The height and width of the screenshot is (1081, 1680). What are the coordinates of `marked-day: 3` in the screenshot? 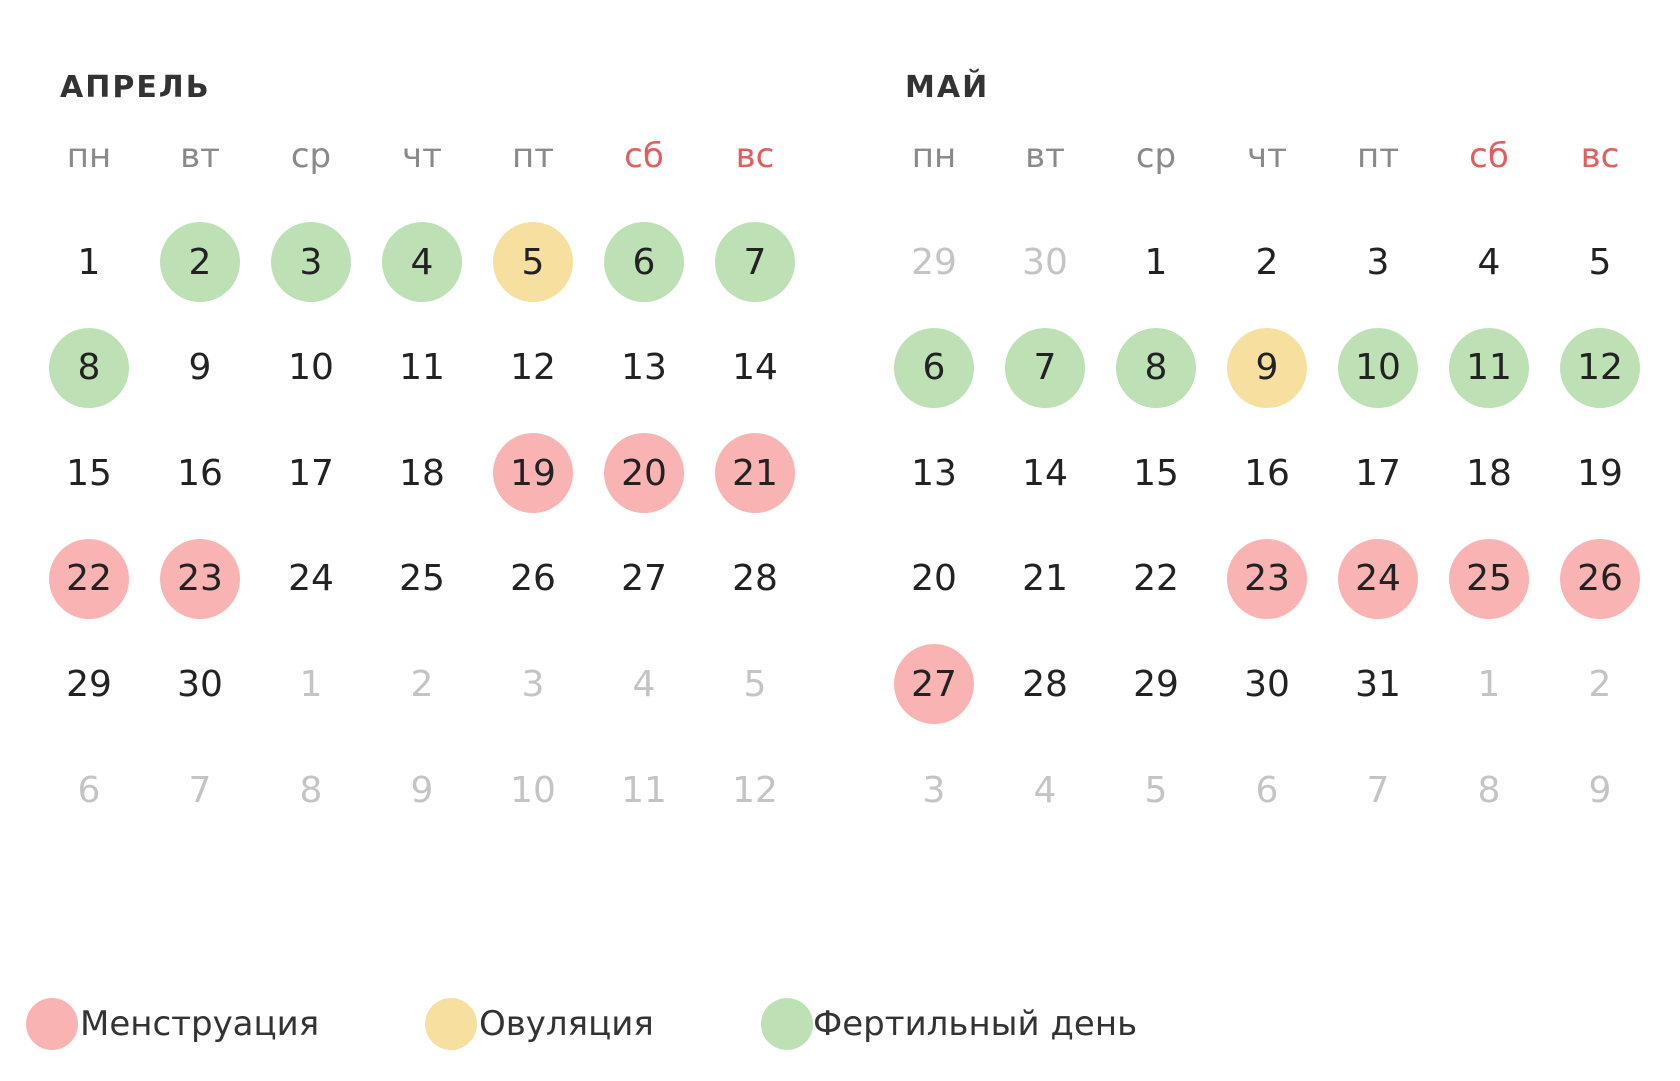 It's located at (311, 262).